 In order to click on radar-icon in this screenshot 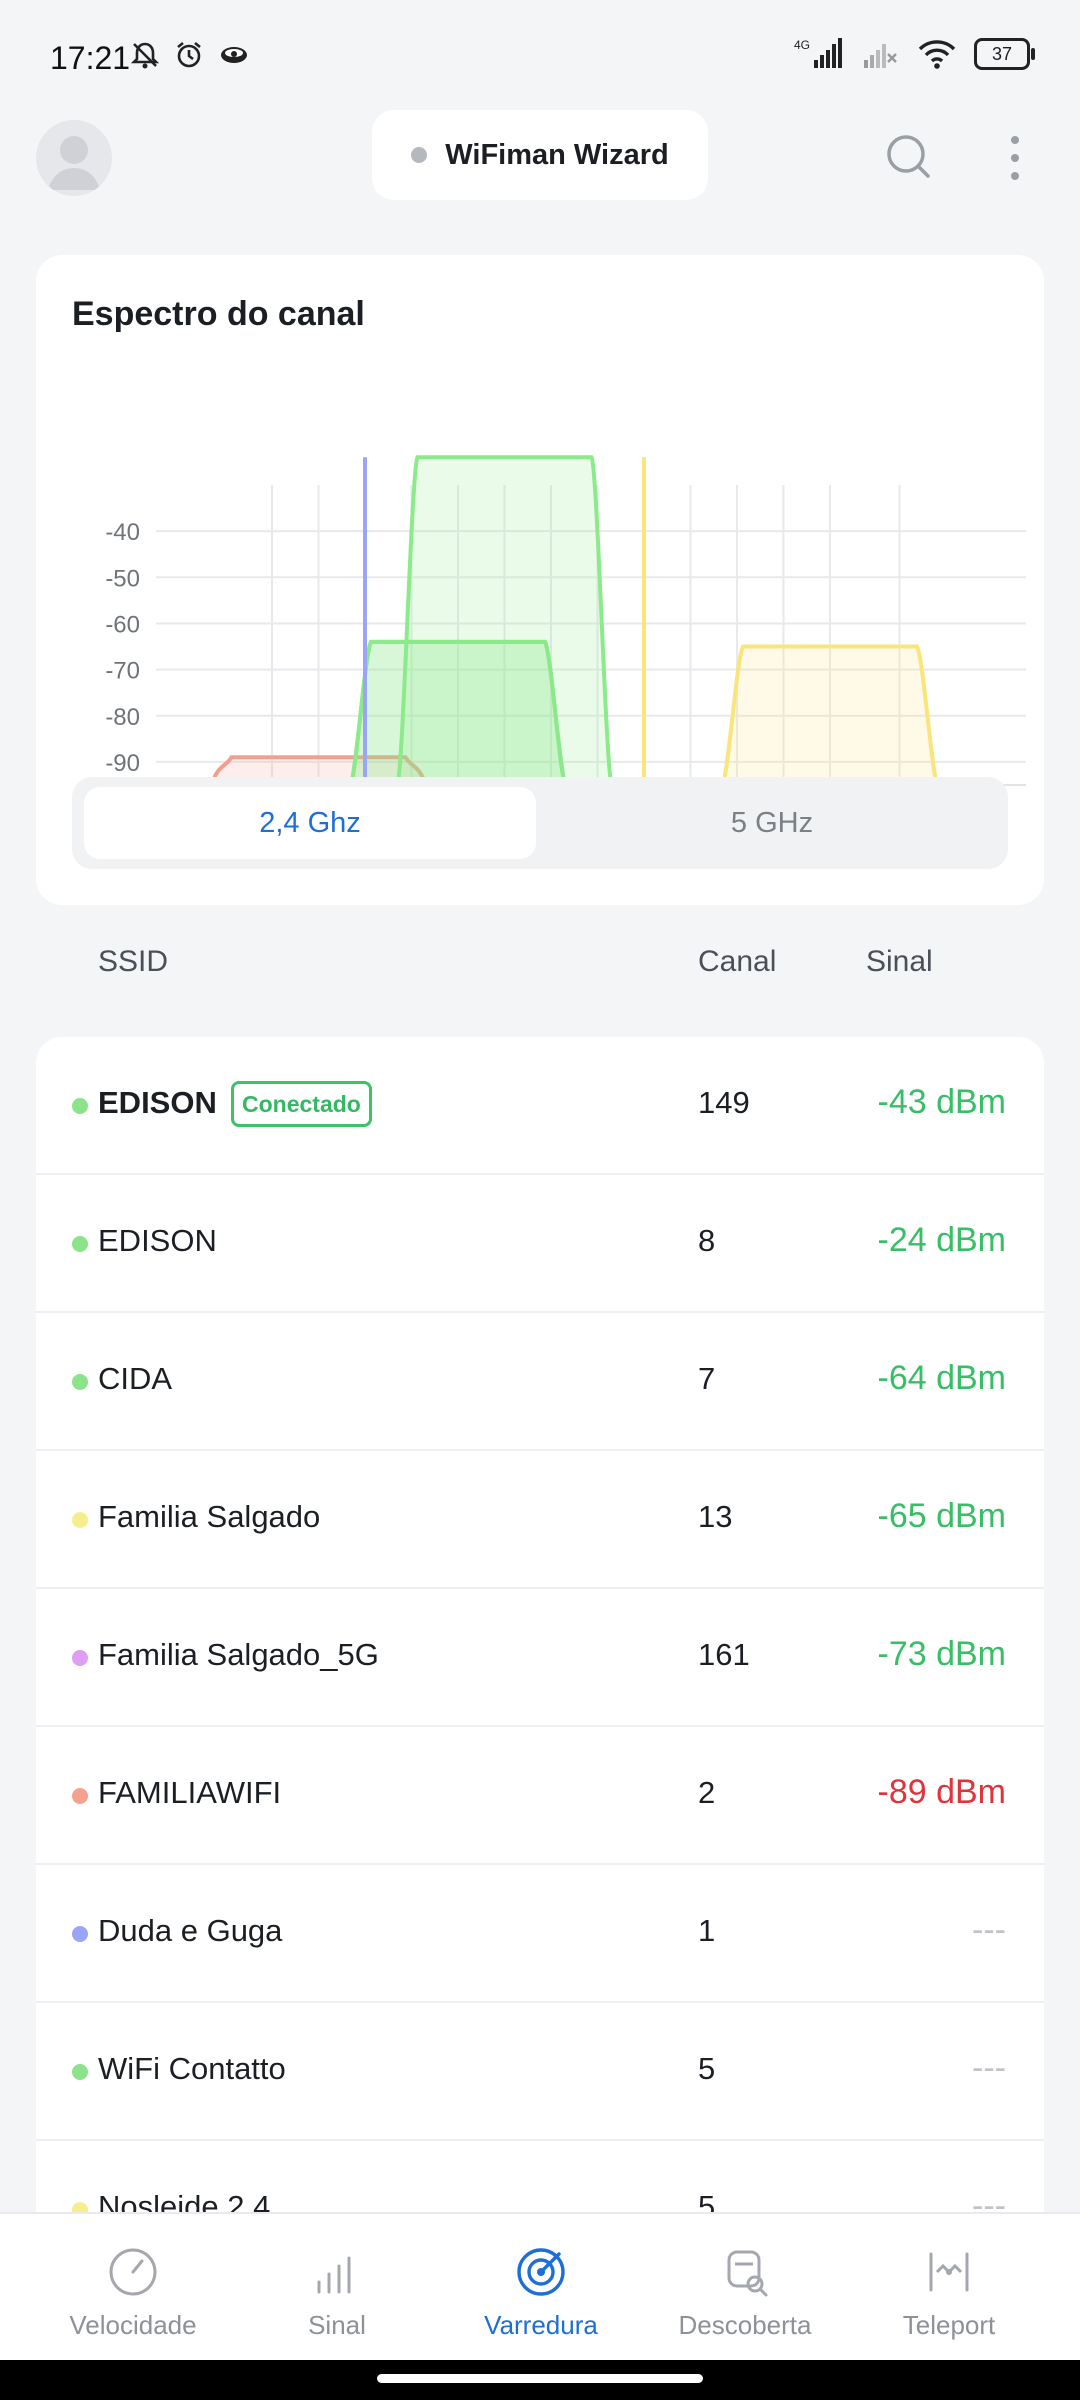, I will do `click(541, 2272)`.